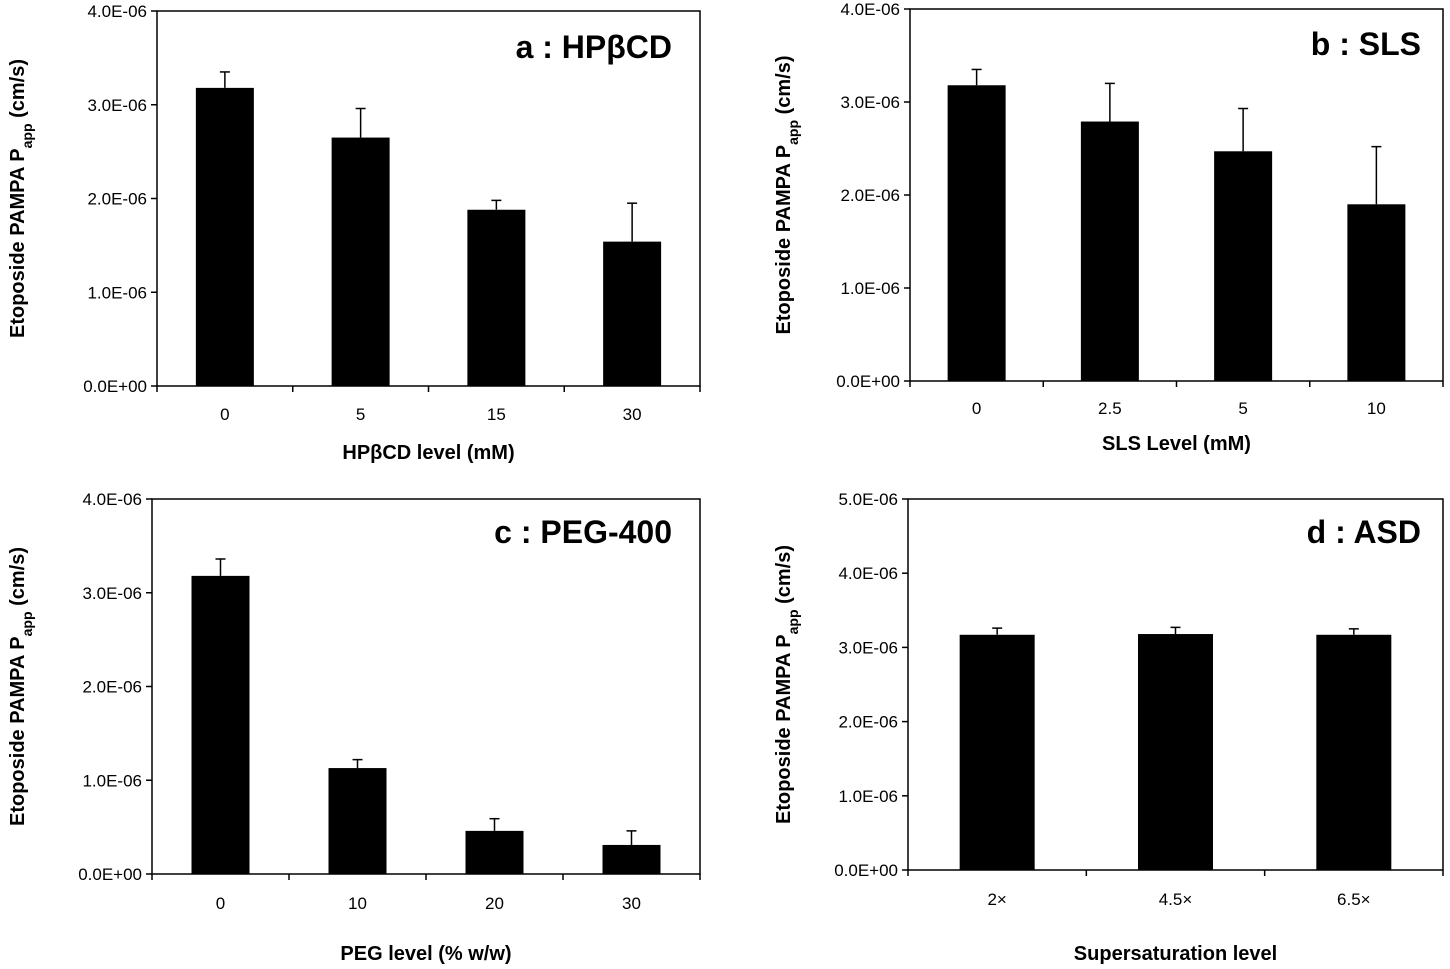  I want to click on panel-title: a : HPβCD, so click(594, 47).